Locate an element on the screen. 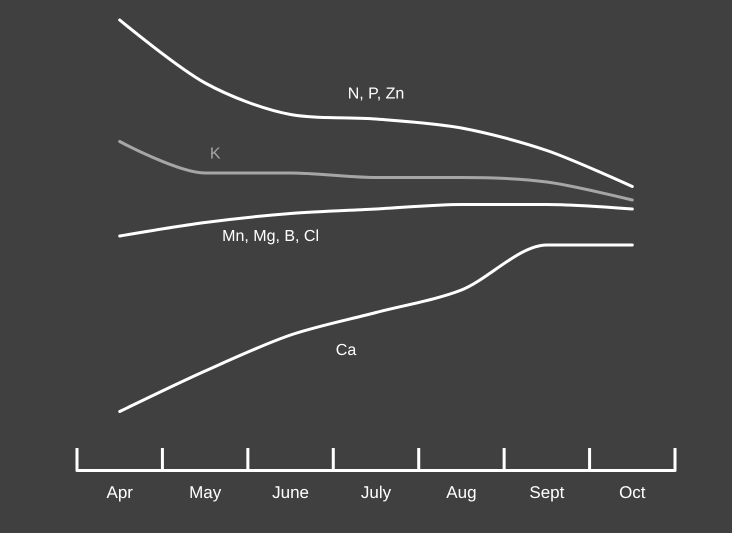 The width and height of the screenshot is (732, 533). series-label: K is located at coordinates (215, 154).